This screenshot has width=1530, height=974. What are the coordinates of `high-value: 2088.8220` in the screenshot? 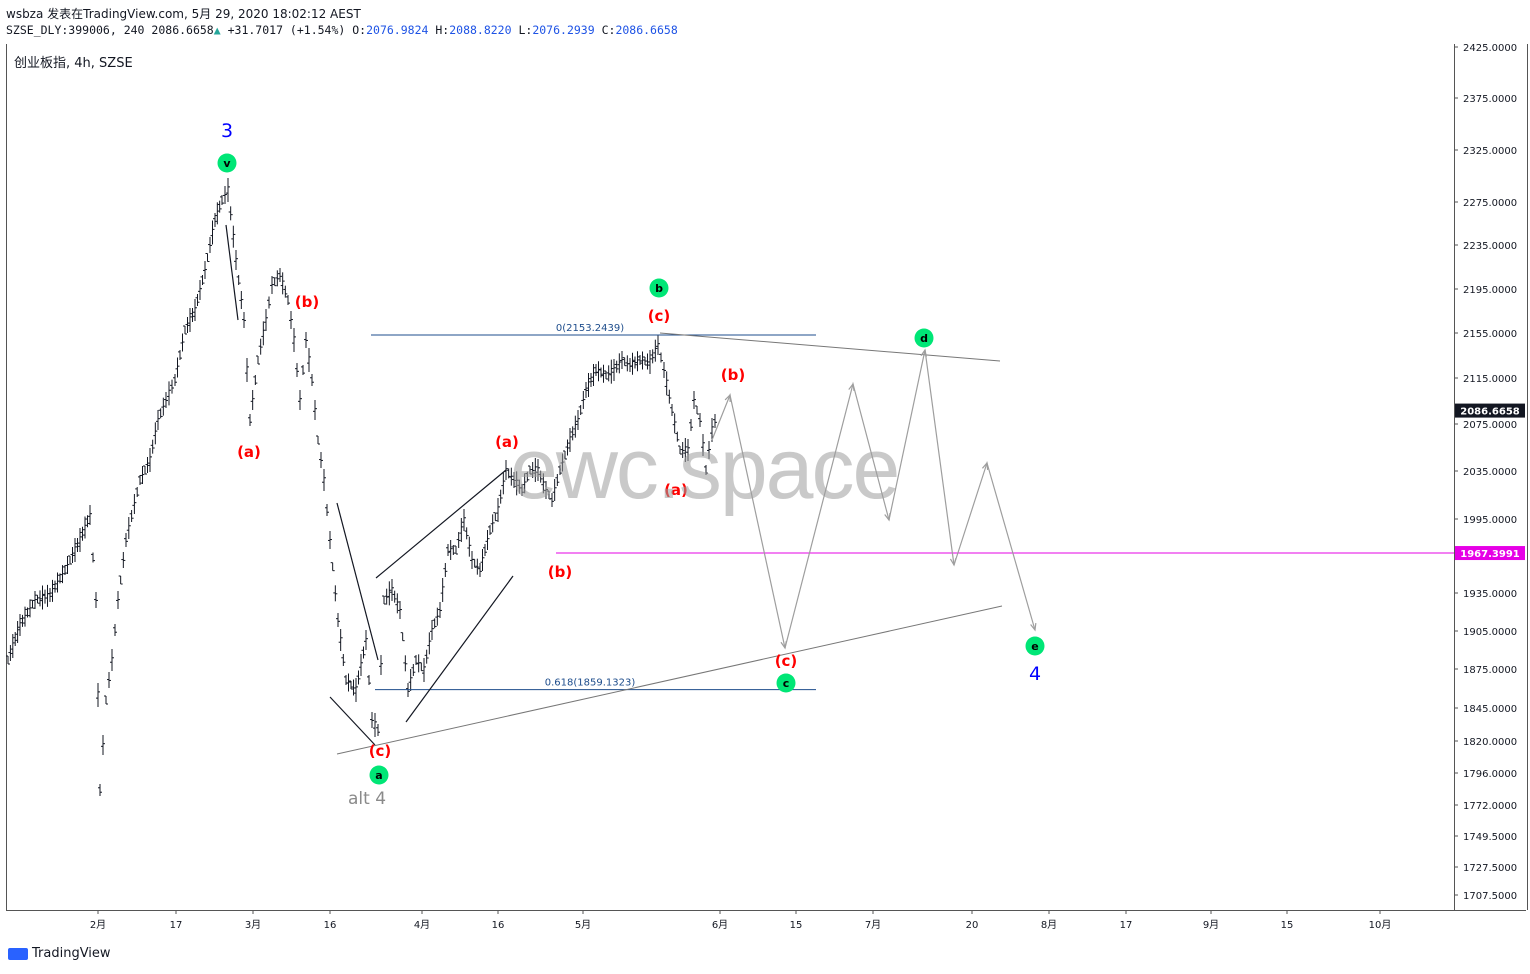 It's located at (480, 30).